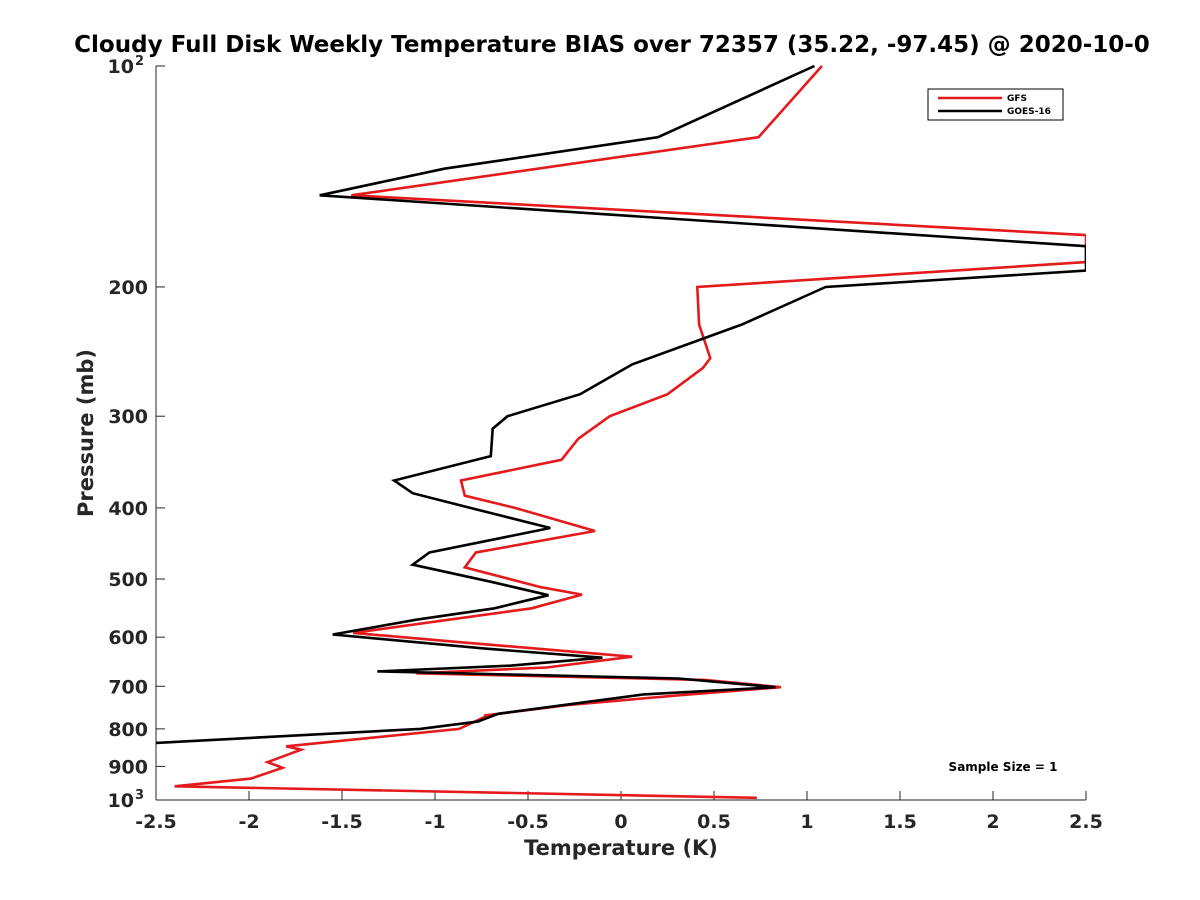 The image size is (1200, 900). Describe the element at coordinates (128, 767) in the screenshot. I see `y-tick-label: 900` at that location.